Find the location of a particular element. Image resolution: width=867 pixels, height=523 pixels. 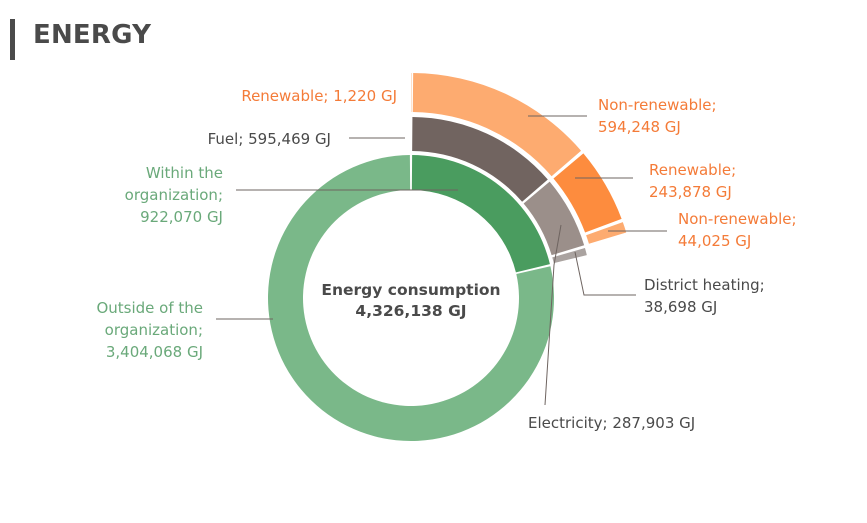

data-label-elec-nonrenewable: 44,025 GJ is located at coordinates (714, 241).